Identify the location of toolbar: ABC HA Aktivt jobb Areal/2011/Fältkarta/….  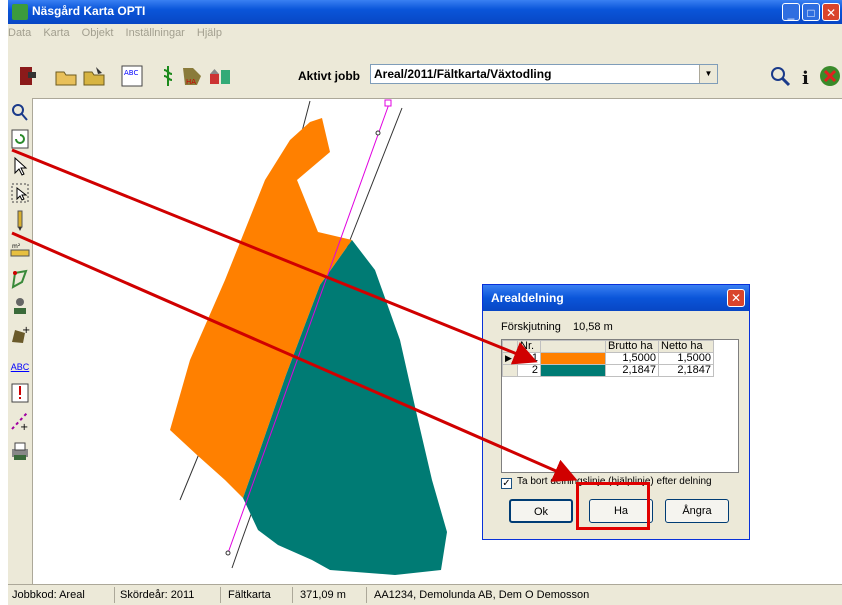
(425, 70).